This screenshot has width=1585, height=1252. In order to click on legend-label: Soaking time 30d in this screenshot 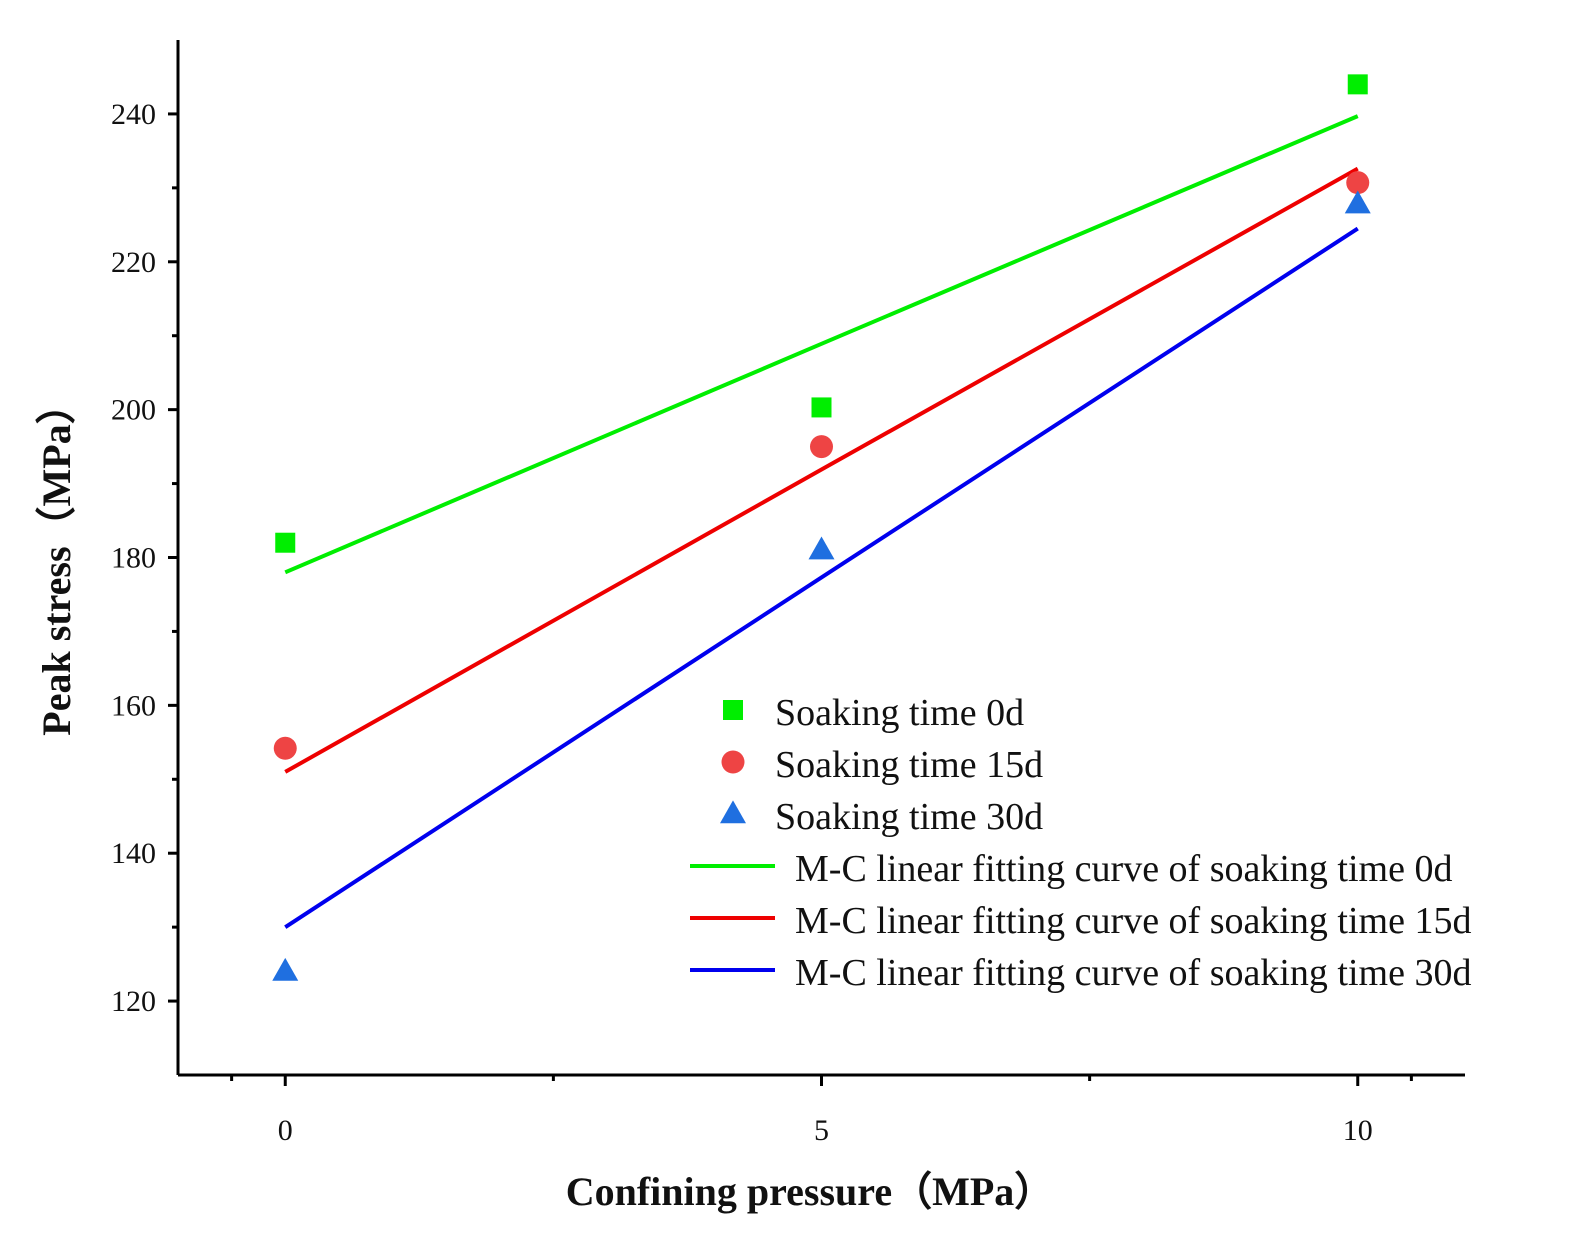, I will do `click(909, 817)`.